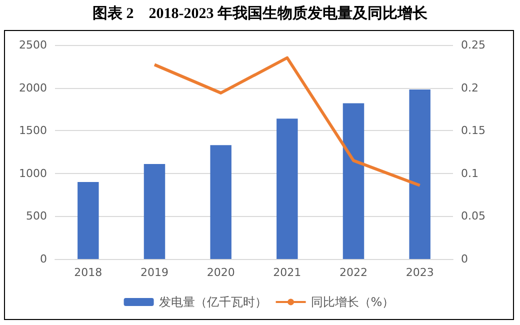 This screenshot has height=325, width=520. What do you see at coordinates (33, 45) in the screenshot?
I see `y-tick-label: 2500` at bounding box center [33, 45].